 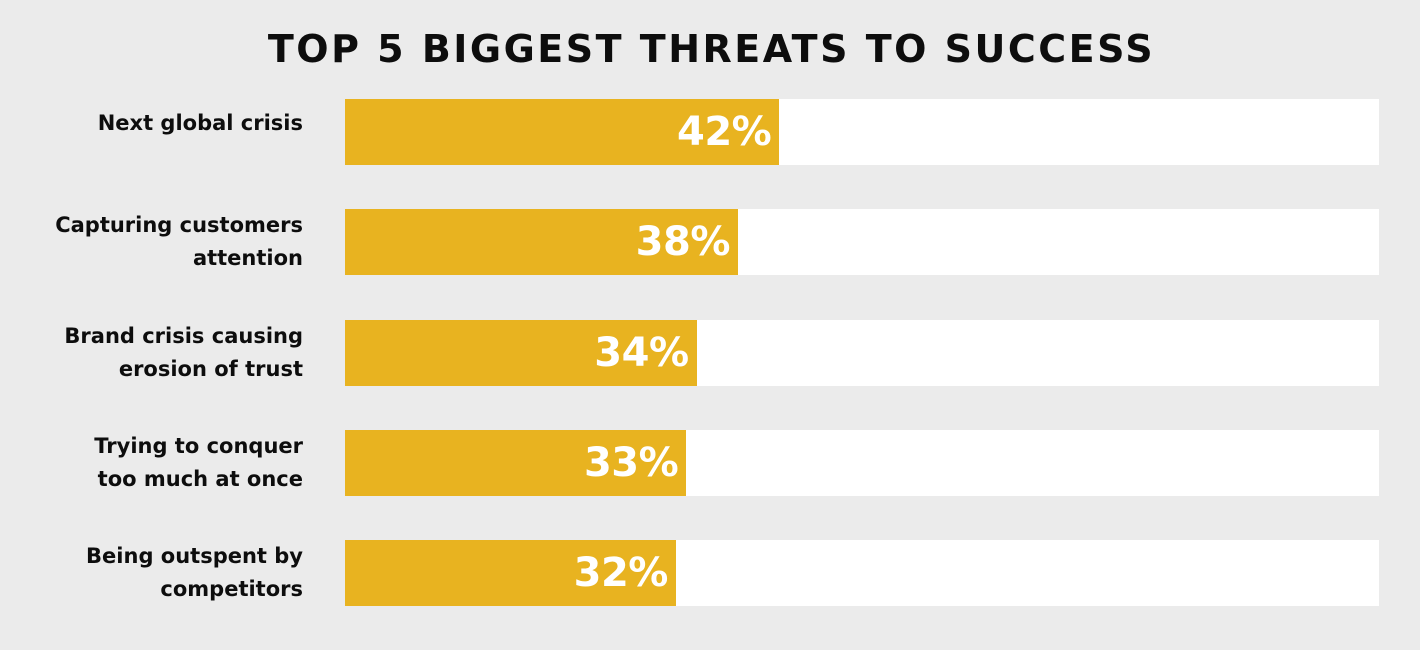 What do you see at coordinates (621, 573) in the screenshot?
I see `value-label: 32%` at bounding box center [621, 573].